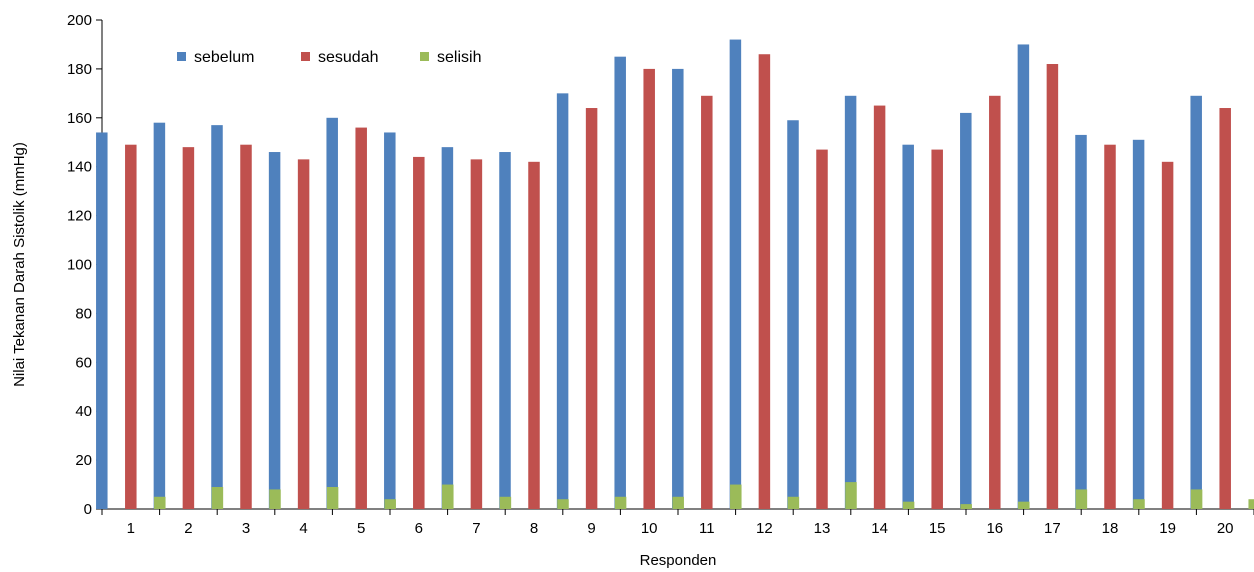  I want to click on legend-label-sebelum: sebelum, so click(224, 57).